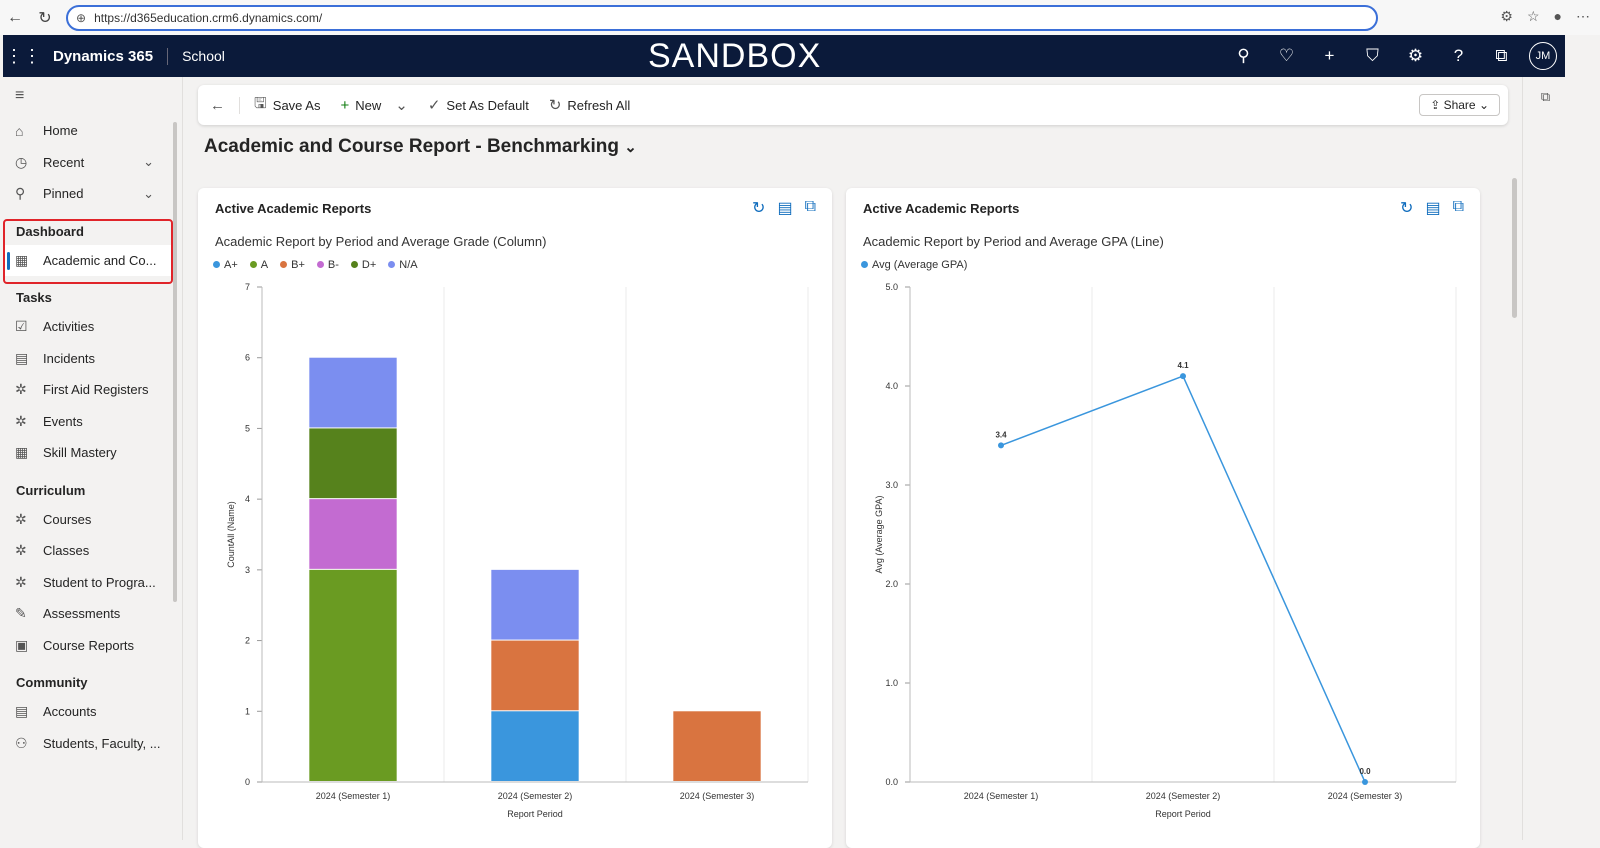 The width and height of the screenshot is (1600, 848). What do you see at coordinates (19, 130) in the screenshot?
I see `home-icon: ⌂` at bounding box center [19, 130].